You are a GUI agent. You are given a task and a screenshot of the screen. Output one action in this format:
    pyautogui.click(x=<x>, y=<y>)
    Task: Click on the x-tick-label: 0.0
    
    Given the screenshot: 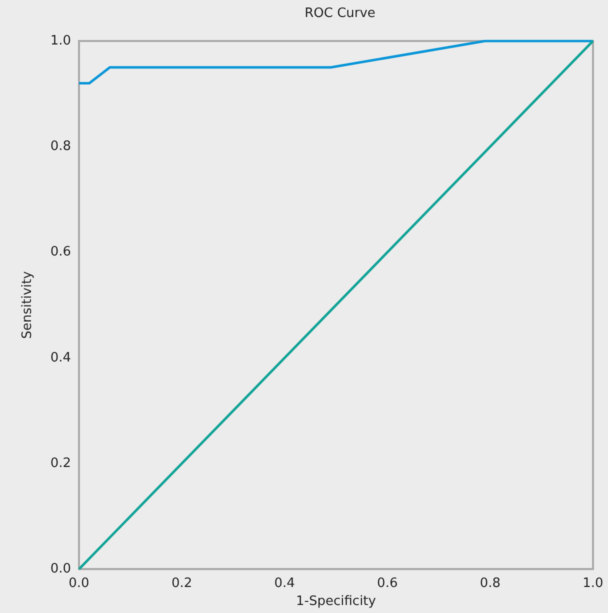 What is the action you would take?
    pyautogui.click(x=79, y=584)
    